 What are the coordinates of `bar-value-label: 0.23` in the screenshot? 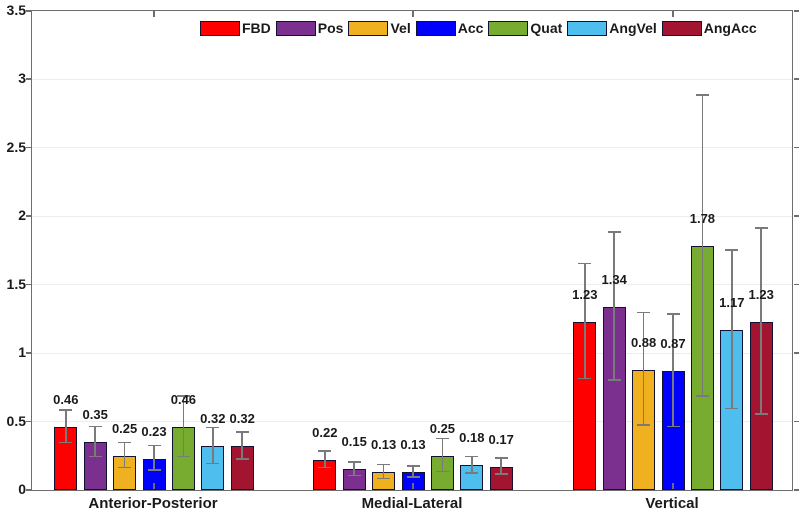 It's located at (154, 431).